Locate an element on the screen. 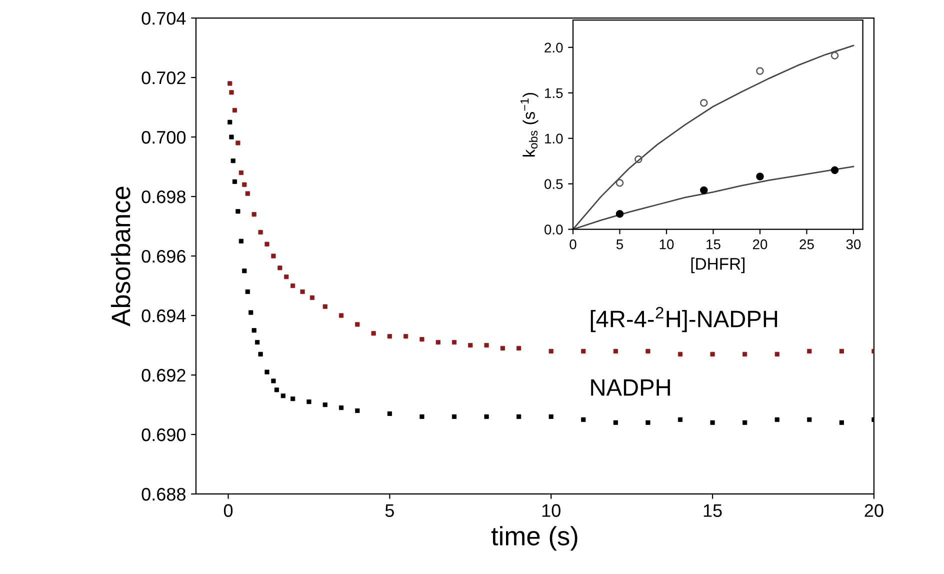 The width and height of the screenshot is (944, 574). y-tick-label: 0.704 is located at coordinates (164, 18).